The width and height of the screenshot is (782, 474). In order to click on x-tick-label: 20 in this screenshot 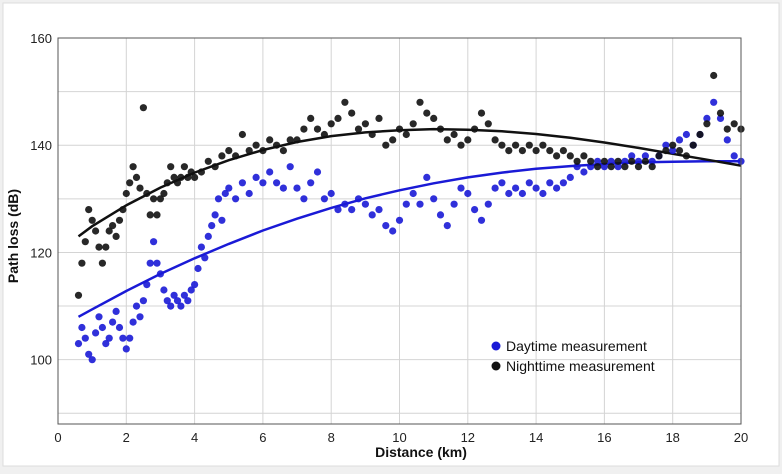, I will do `click(741, 437)`.